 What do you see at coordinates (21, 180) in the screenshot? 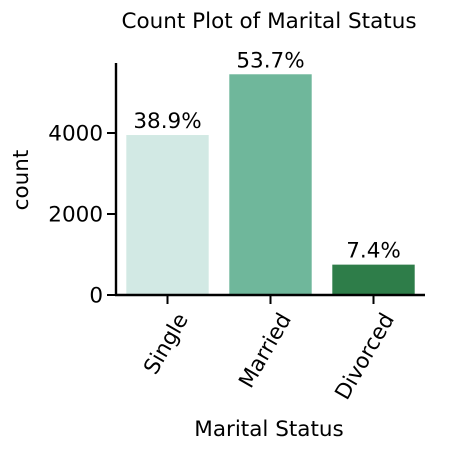
I see `y-axis-label: count` at bounding box center [21, 180].